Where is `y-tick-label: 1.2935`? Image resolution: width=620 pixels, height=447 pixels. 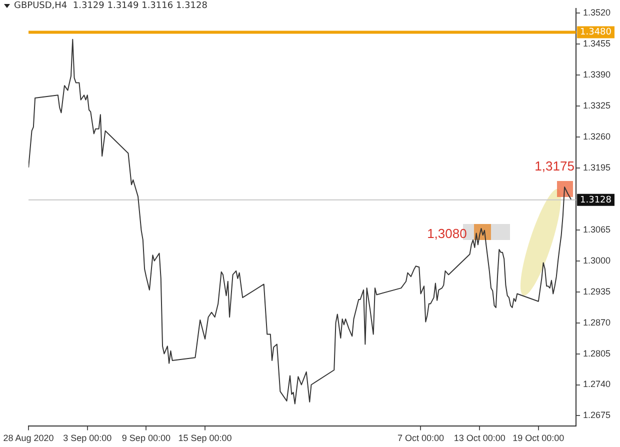
y-tick-label: 1.2935 is located at coordinates (597, 291).